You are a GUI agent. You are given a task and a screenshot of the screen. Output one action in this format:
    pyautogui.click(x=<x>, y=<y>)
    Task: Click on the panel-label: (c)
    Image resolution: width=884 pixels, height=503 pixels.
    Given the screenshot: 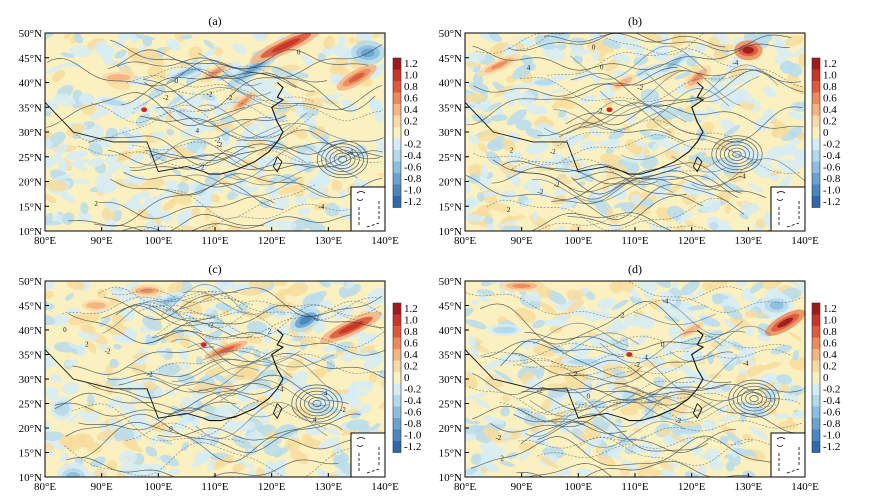 What is the action you would take?
    pyautogui.click(x=214, y=269)
    